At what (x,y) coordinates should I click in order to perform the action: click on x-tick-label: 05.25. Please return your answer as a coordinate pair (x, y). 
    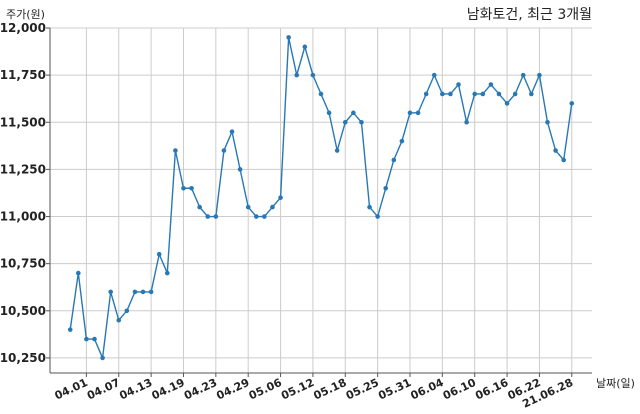
    Looking at the image, I should click on (362, 389).